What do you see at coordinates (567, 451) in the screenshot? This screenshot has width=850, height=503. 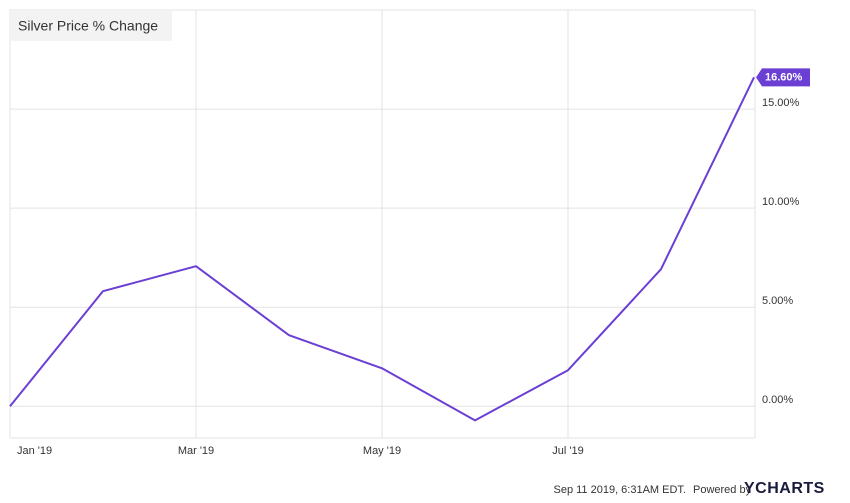 I see `x-tick-label: Jul '19` at bounding box center [567, 451].